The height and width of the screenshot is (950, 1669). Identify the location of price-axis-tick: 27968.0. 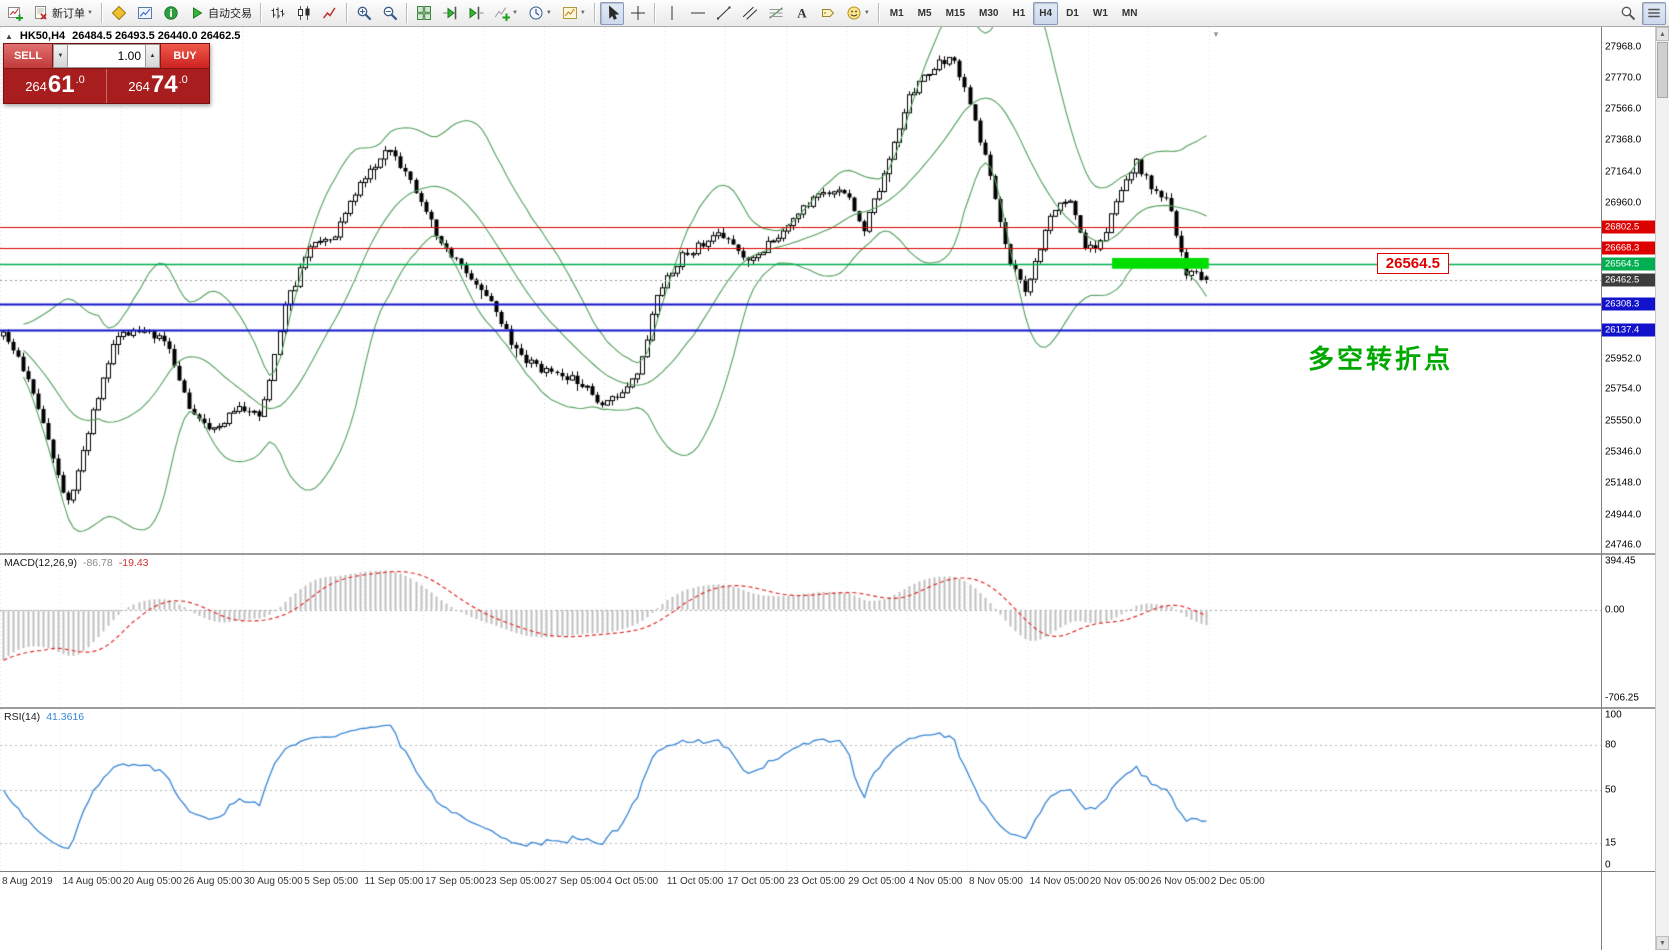
(1623, 47).